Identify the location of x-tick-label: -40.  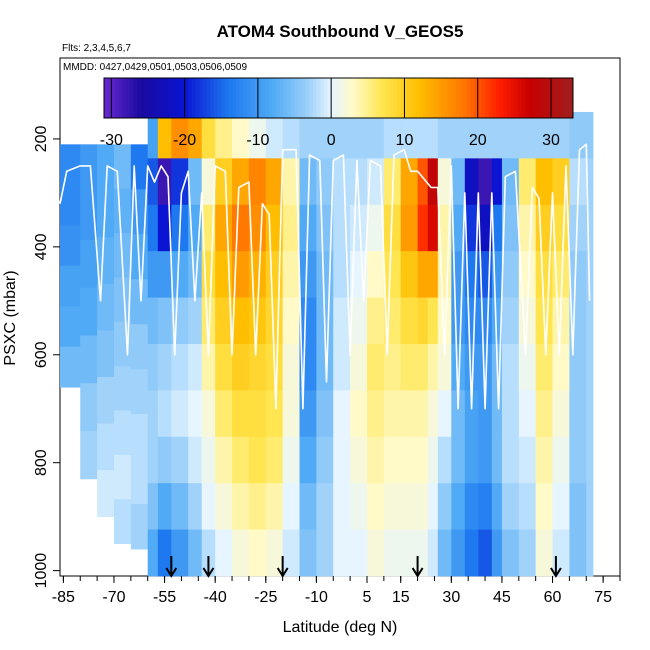
(215, 597).